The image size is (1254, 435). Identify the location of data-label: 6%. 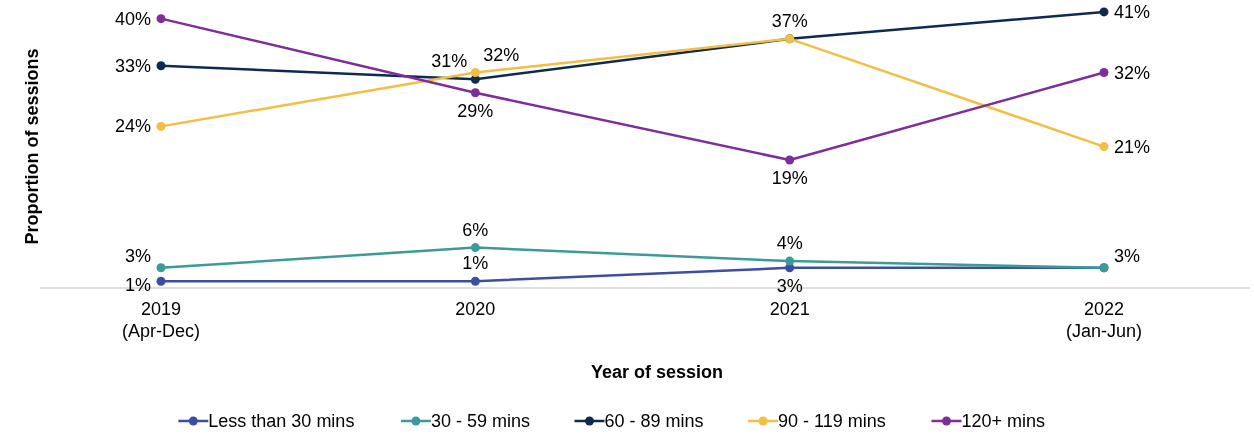
(475, 229).